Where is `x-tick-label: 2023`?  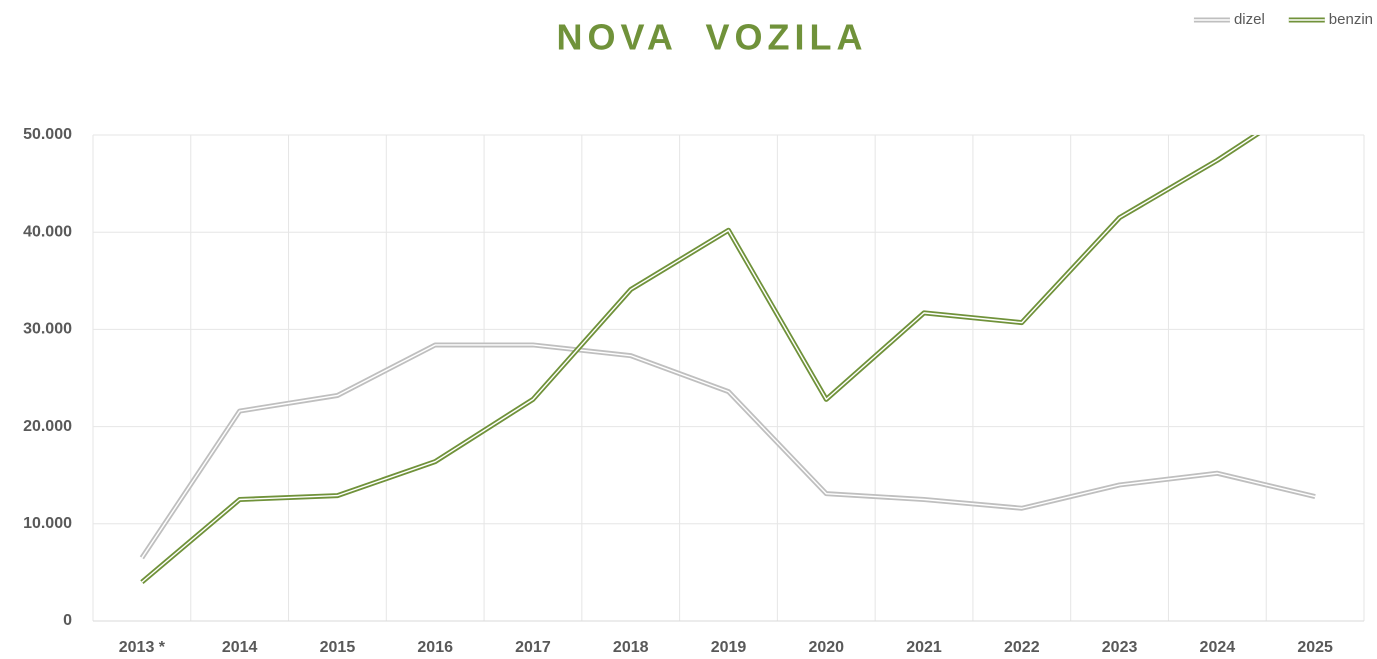
x-tick-label: 2023 is located at coordinates (1120, 647).